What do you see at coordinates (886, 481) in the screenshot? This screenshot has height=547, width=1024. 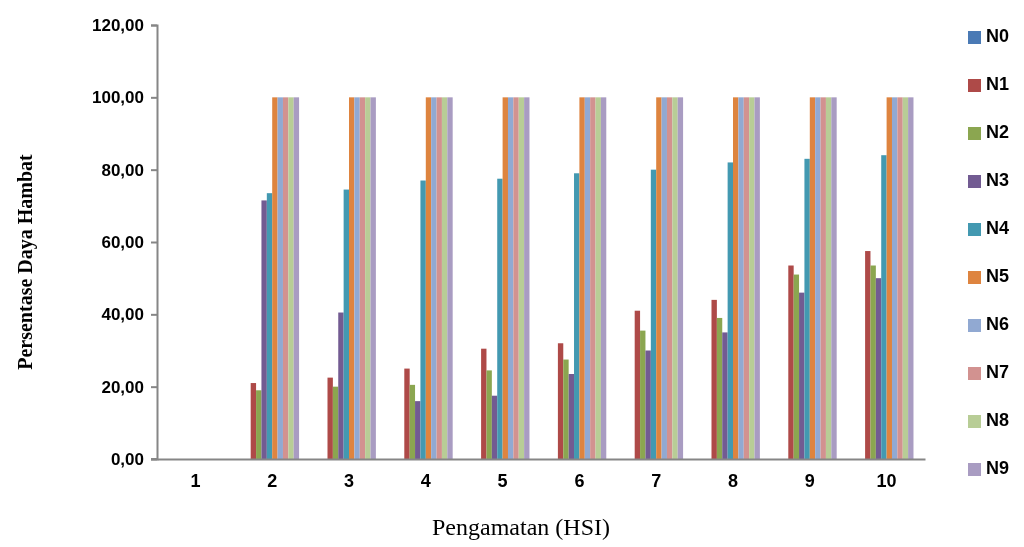 I see `x-tick-label: 10` at bounding box center [886, 481].